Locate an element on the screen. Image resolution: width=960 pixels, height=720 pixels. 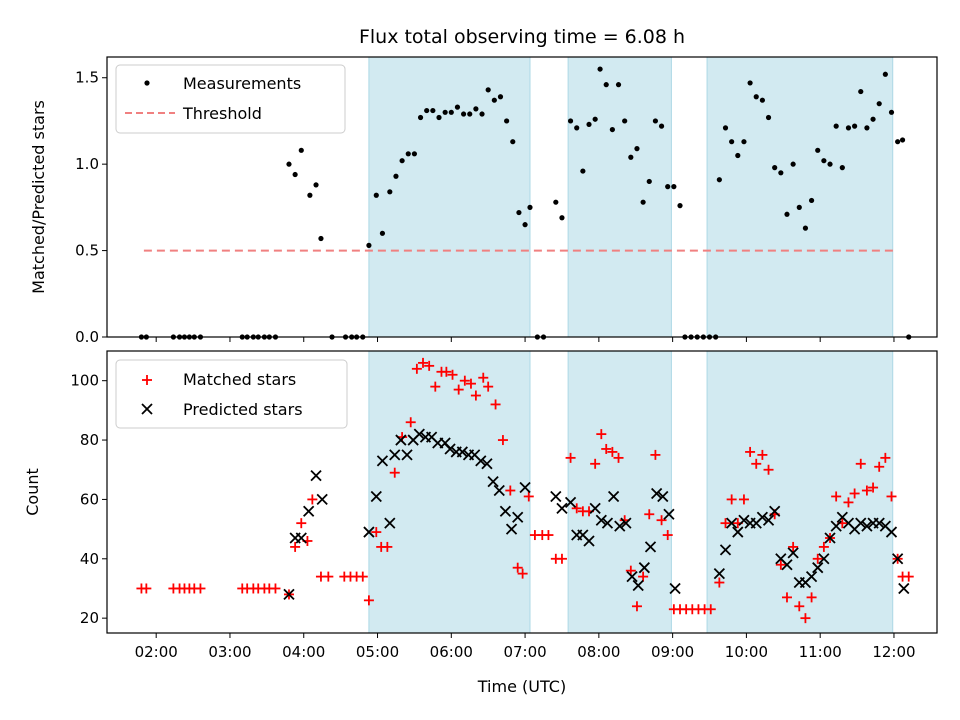
top-legend: Measurements Threshold is located at coordinates (230, 99).